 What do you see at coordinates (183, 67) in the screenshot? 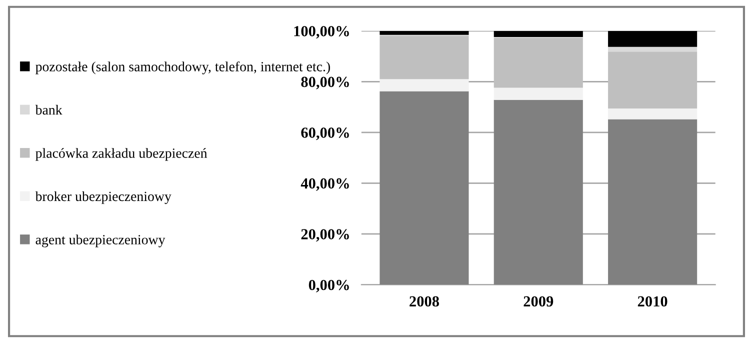
I see `legend-label: pozostałe (salon samochodowy, telefon, internet etc.)` at bounding box center [183, 67].